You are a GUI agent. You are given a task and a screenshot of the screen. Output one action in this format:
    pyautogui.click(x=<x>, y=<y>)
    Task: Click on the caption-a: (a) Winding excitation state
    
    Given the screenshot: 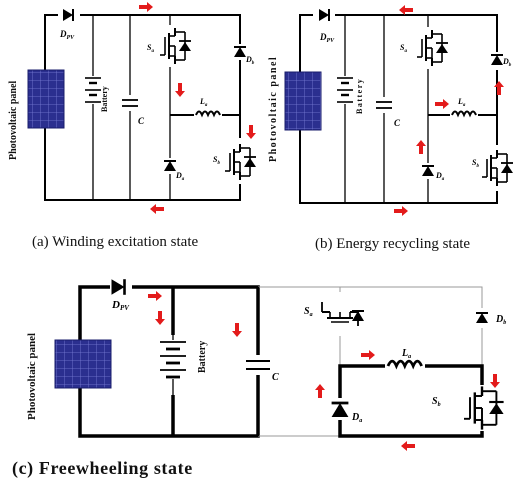 What is the action you would take?
    pyautogui.click(x=115, y=242)
    